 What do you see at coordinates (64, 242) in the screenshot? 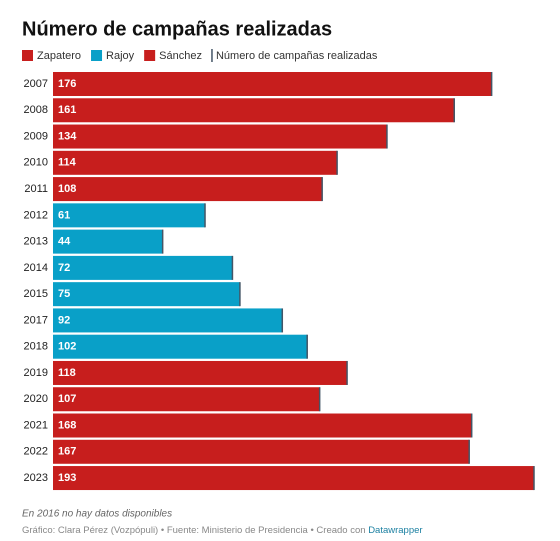
I see `value-label: 44` at bounding box center [64, 242].